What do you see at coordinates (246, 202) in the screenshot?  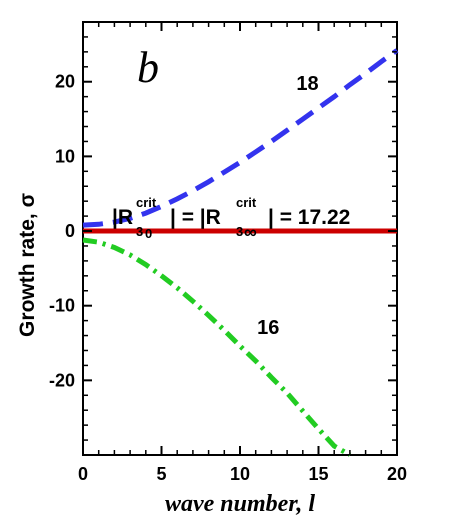 I see `annot-sup-2: crit` at bounding box center [246, 202].